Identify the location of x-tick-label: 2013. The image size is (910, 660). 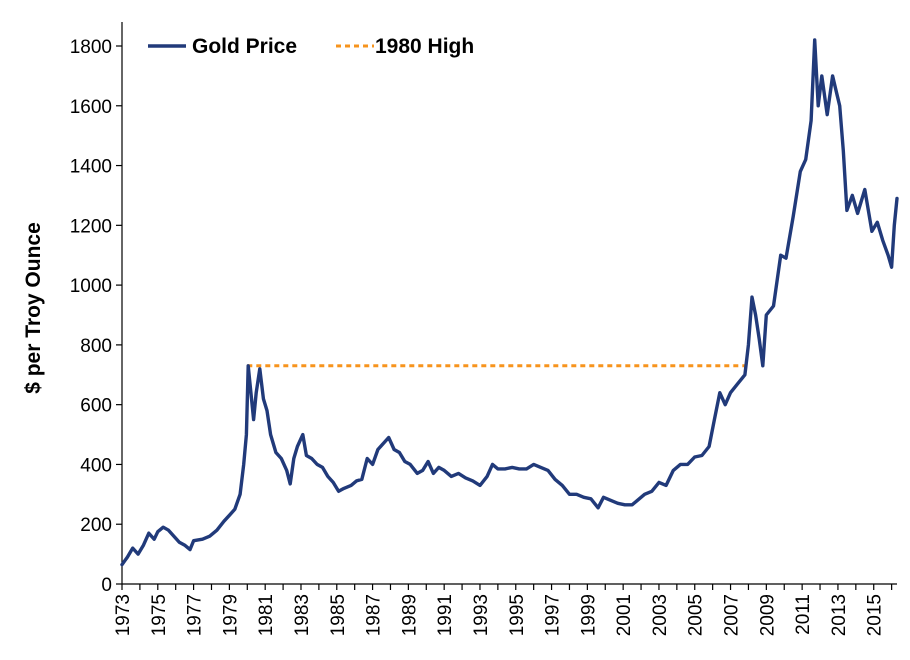
(839, 615).